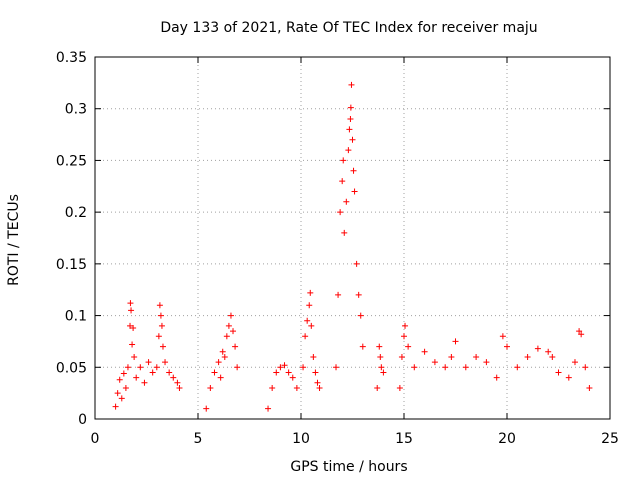  Describe the element at coordinates (76, 317) in the screenshot. I see `y-tick-label: 0.1` at that location.